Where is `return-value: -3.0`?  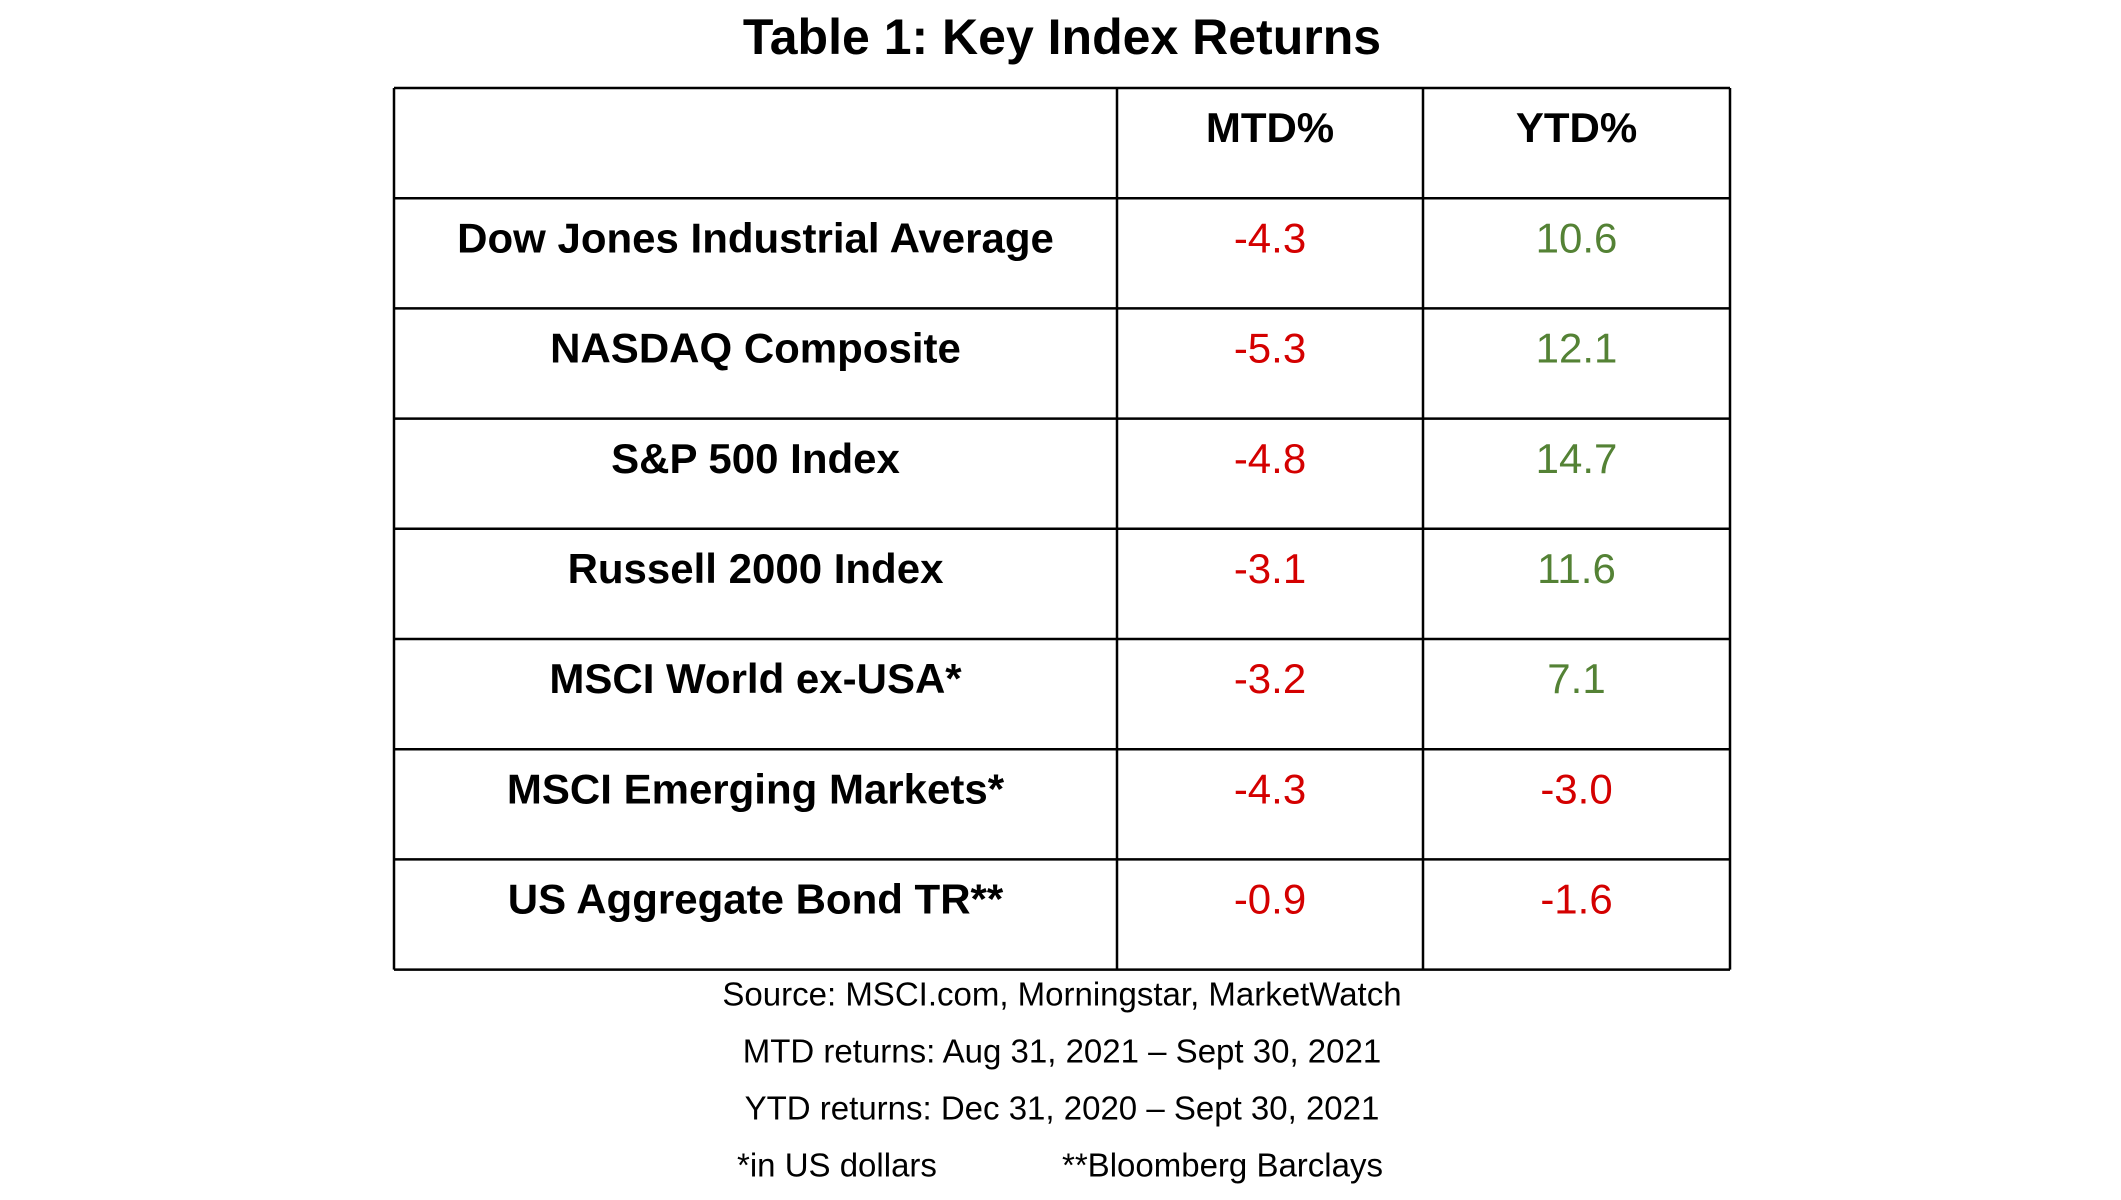 return-value: -3.0 is located at coordinates (1576, 788).